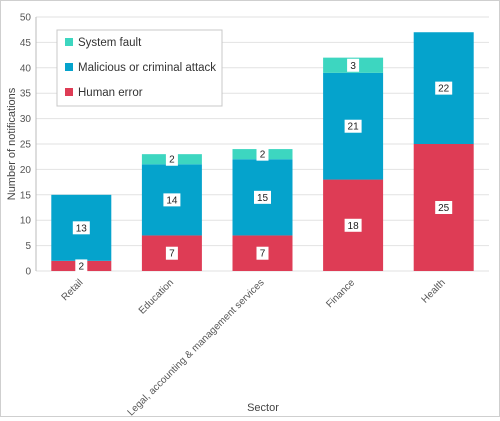 Image resolution: width=500 pixels, height=421 pixels. Describe the element at coordinates (28, 272) in the screenshot. I see `y-tick-label: 0` at that location.